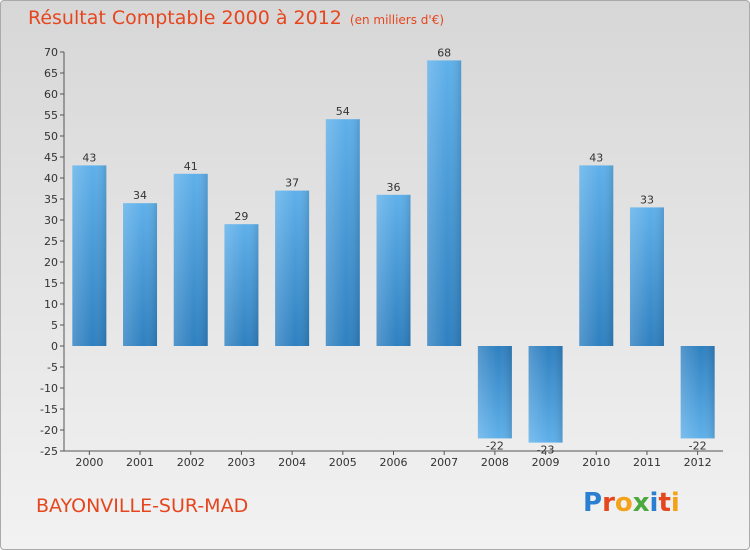  What do you see at coordinates (51, 220) in the screenshot?
I see `y-tick-label: 30` at bounding box center [51, 220].